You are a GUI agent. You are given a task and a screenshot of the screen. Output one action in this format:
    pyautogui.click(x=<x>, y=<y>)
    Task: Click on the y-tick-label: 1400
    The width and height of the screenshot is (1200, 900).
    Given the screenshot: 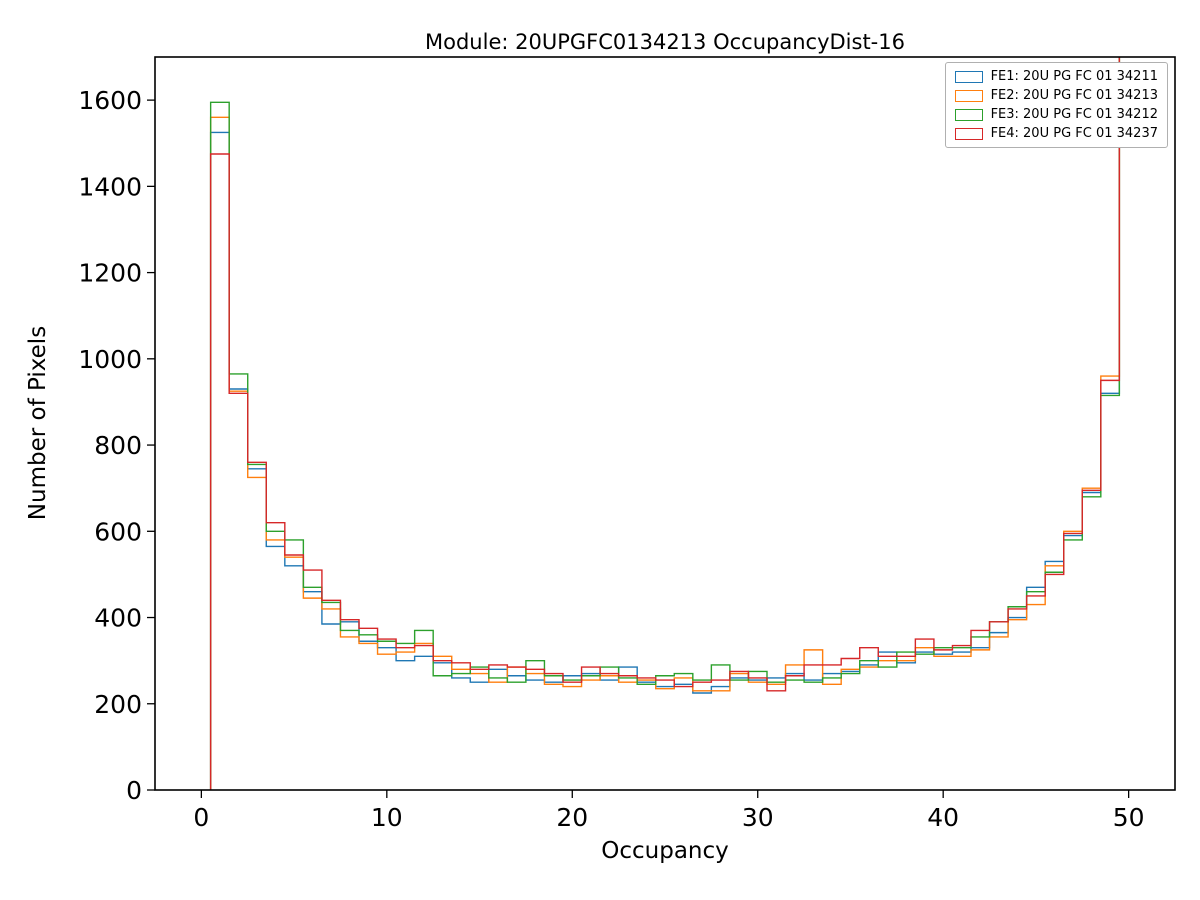 What is the action you would take?
    pyautogui.click(x=110, y=186)
    